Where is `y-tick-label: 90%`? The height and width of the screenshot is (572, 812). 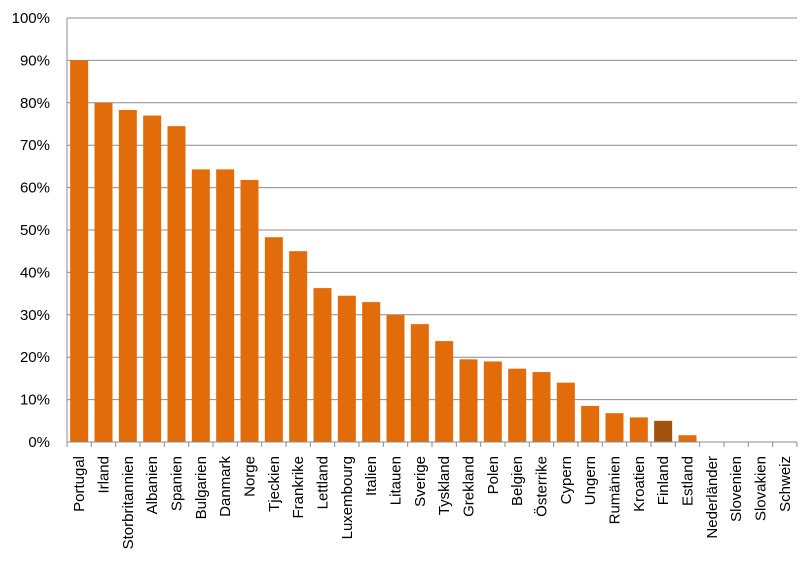
y-tick-label: 90% is located at coordinates (35, 60).